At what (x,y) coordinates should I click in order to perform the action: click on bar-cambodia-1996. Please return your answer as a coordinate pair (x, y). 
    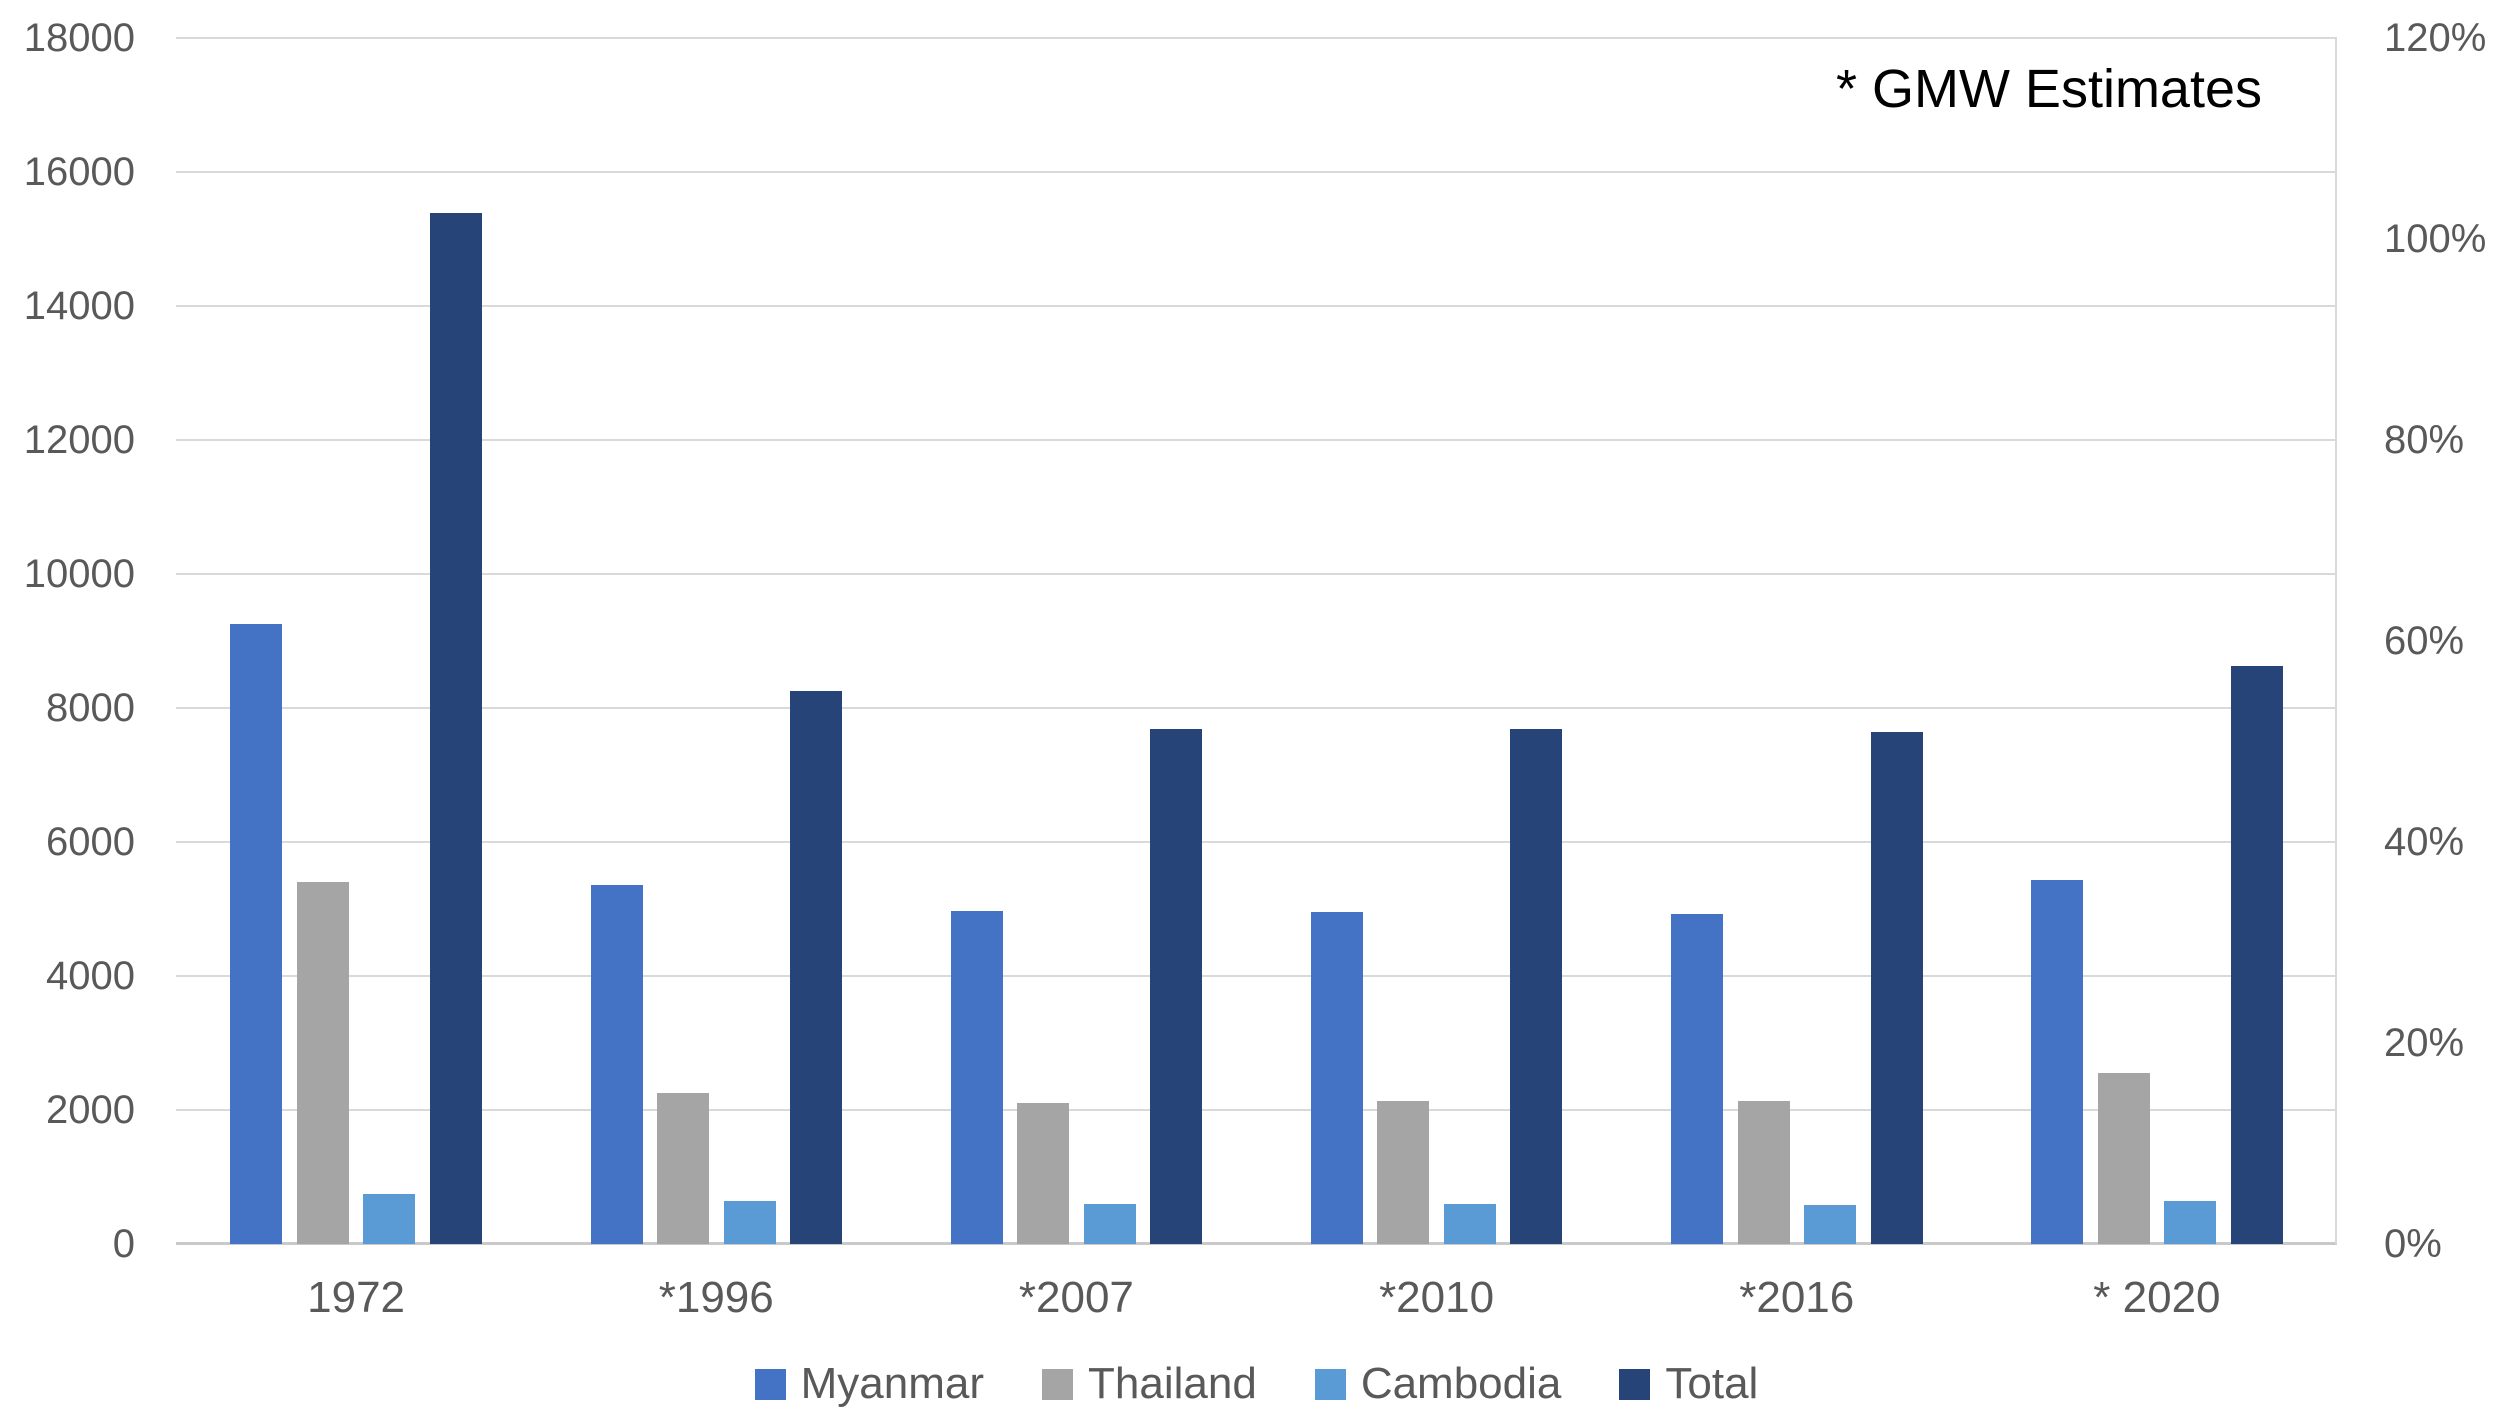
    Looking at the image, I should click on (749, 1222).